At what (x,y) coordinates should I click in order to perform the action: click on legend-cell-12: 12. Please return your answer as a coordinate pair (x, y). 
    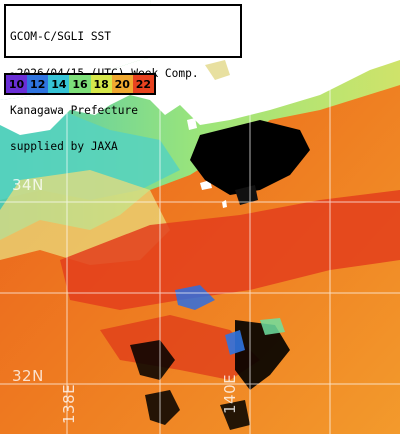
    Looking at the image, I should click on (38, 84).